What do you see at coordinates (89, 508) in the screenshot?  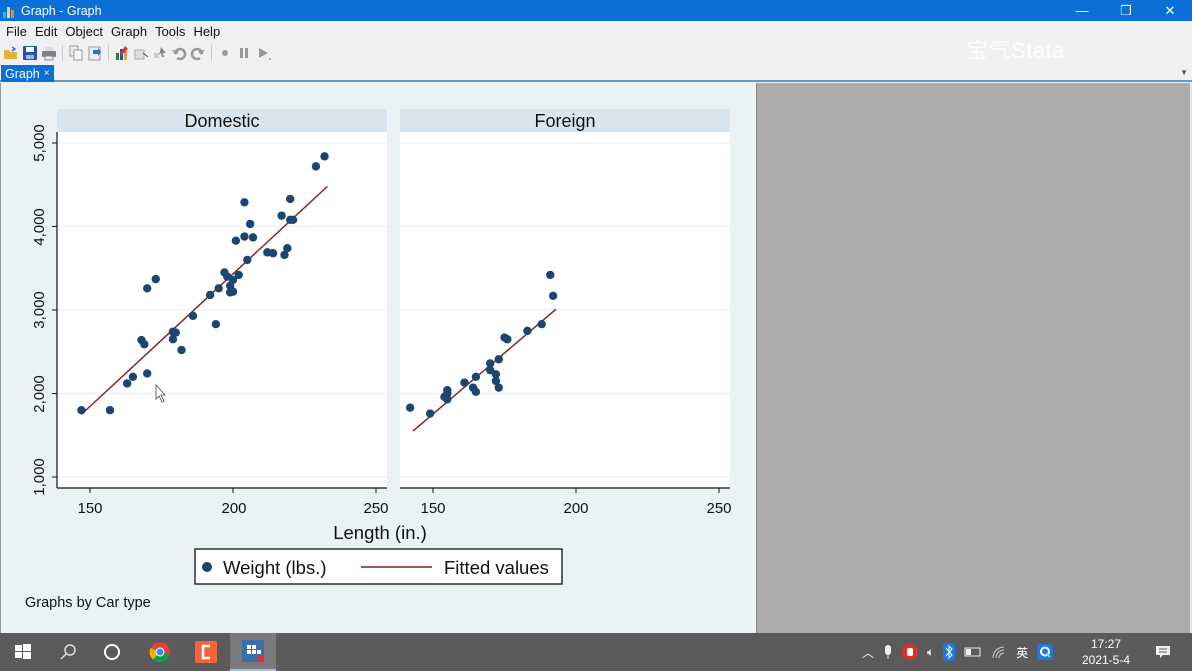 I see `x-tick-150-domestic: 150` at bounding box center [89, 508].